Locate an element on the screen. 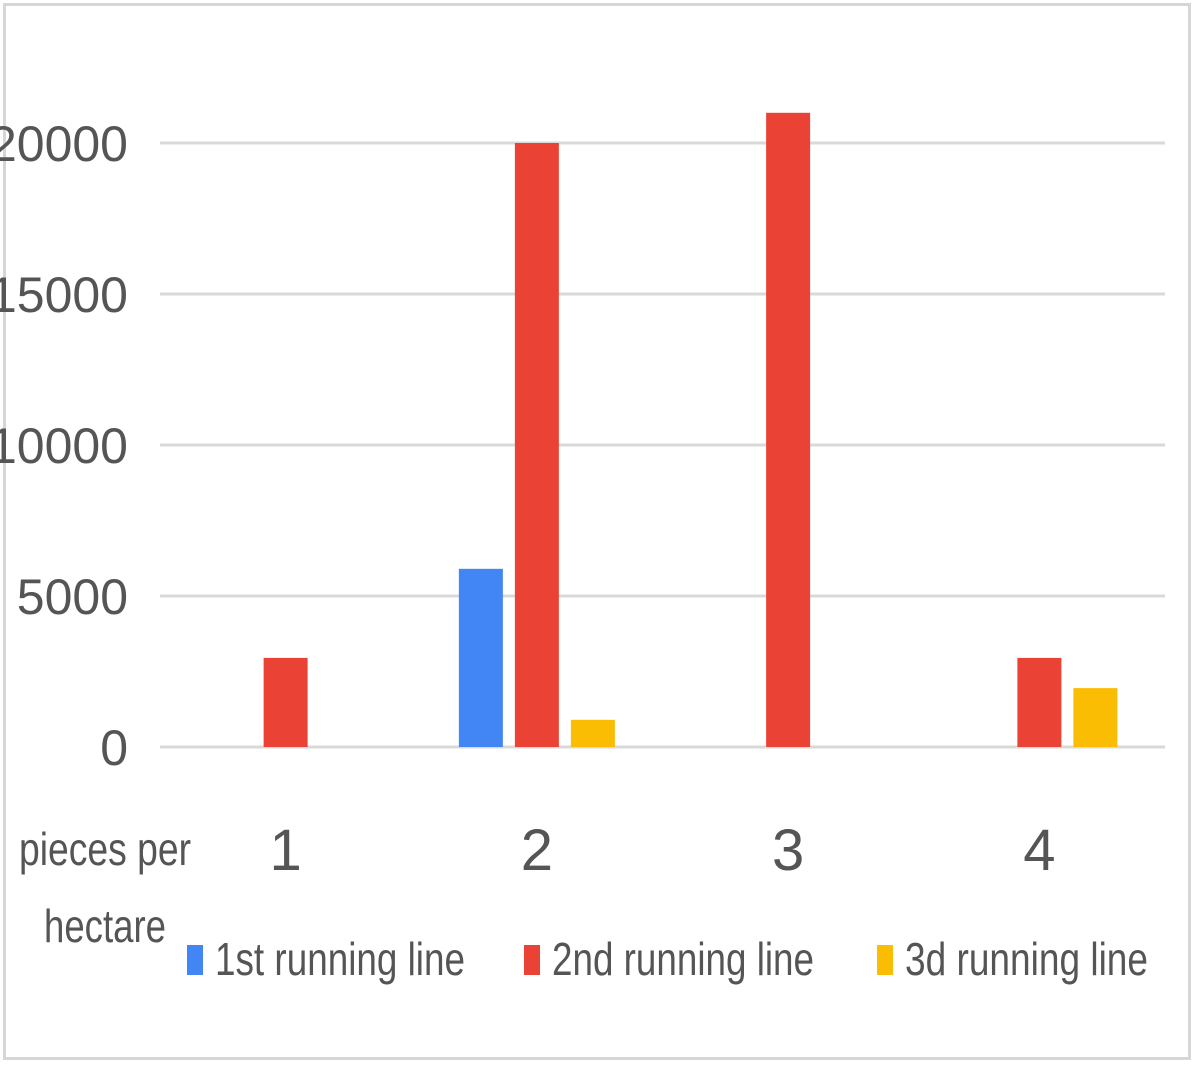 The height and width of the screenshot is (1070, 1200). legend-item: 3d running line is located at coordinates (1012, 959).